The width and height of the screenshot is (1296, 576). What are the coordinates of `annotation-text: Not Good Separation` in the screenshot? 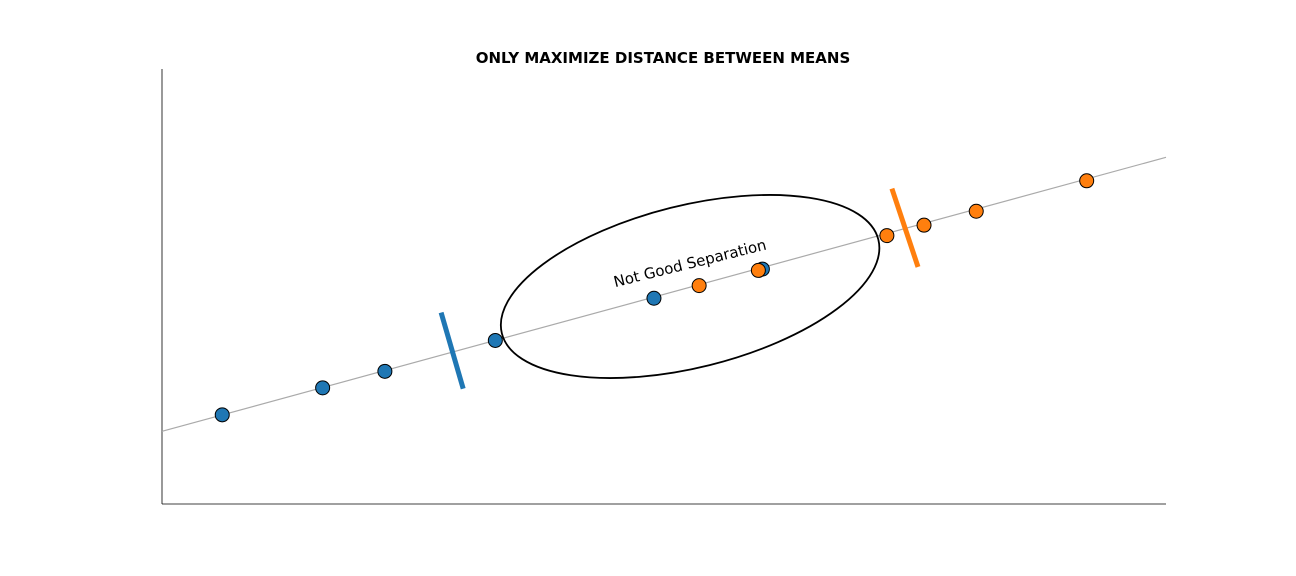 It's located at (690, 263).